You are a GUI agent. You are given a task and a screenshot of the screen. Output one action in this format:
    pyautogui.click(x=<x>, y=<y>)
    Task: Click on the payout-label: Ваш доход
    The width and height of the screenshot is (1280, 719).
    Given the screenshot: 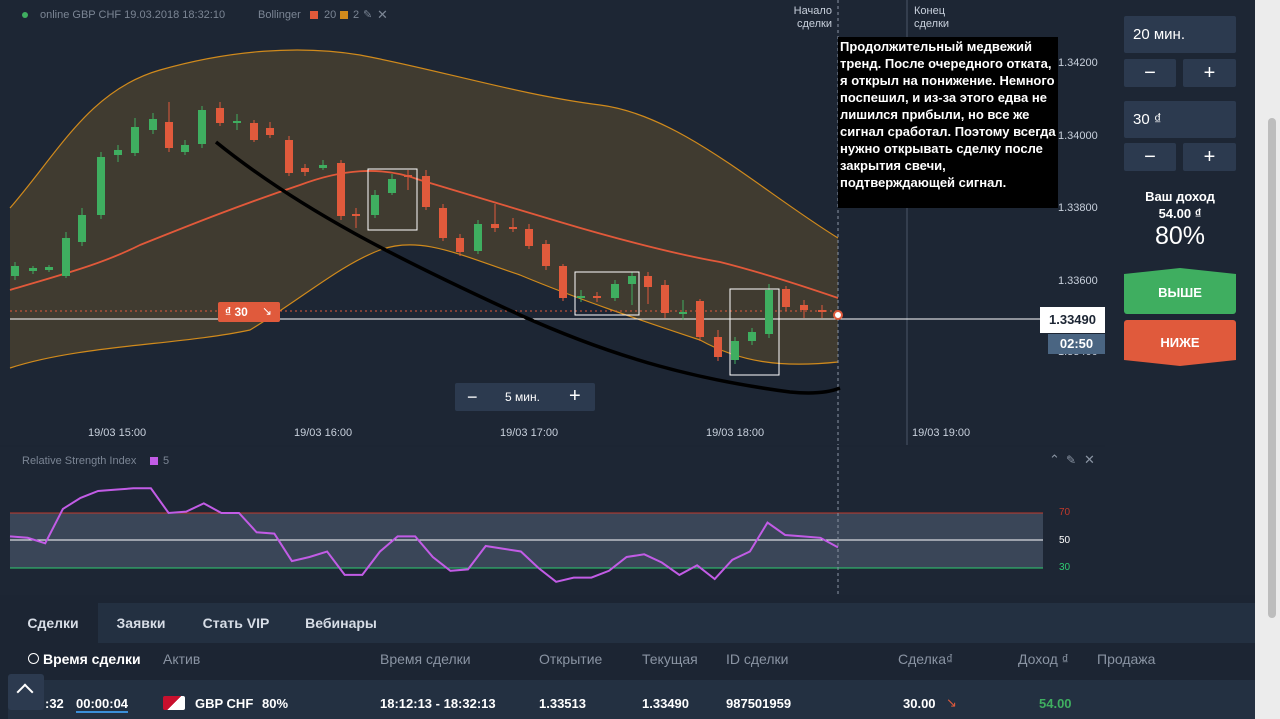 What is the action you would take?
    pyautogui.click(x=1180, y=196)
    